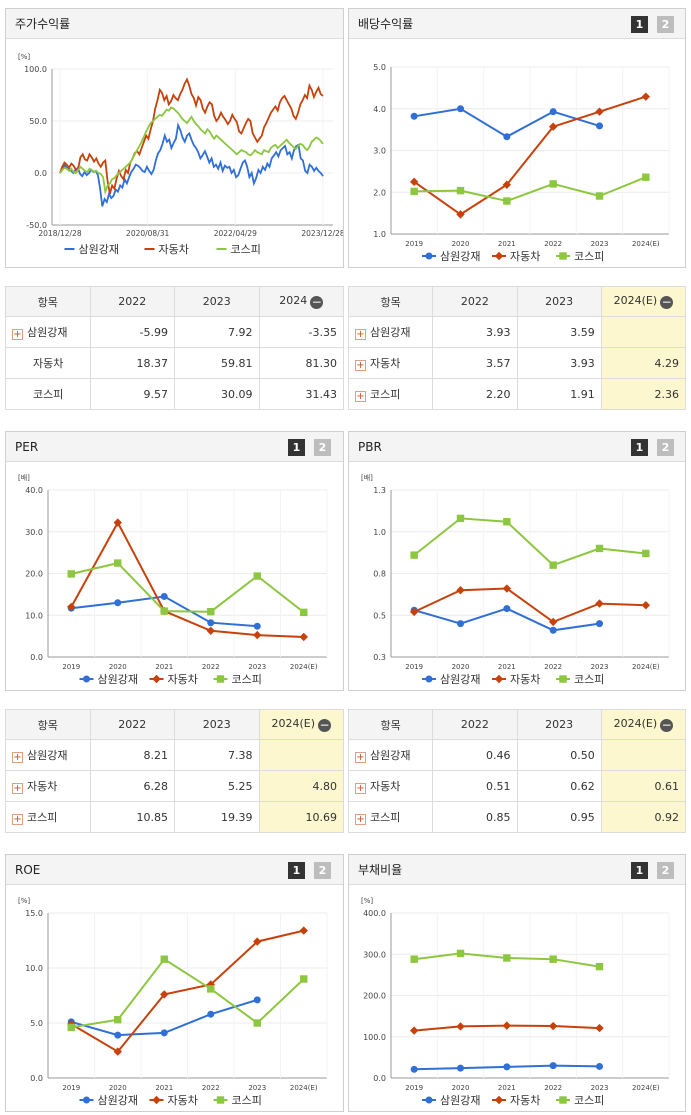 The width and height of the screenshot is (691, 1115). What do you see at coordinates (517, 786) in the screenshot?
I see `table-row: + 자동차 0.51 0.62 0.61` at bounding box center [517, 786].